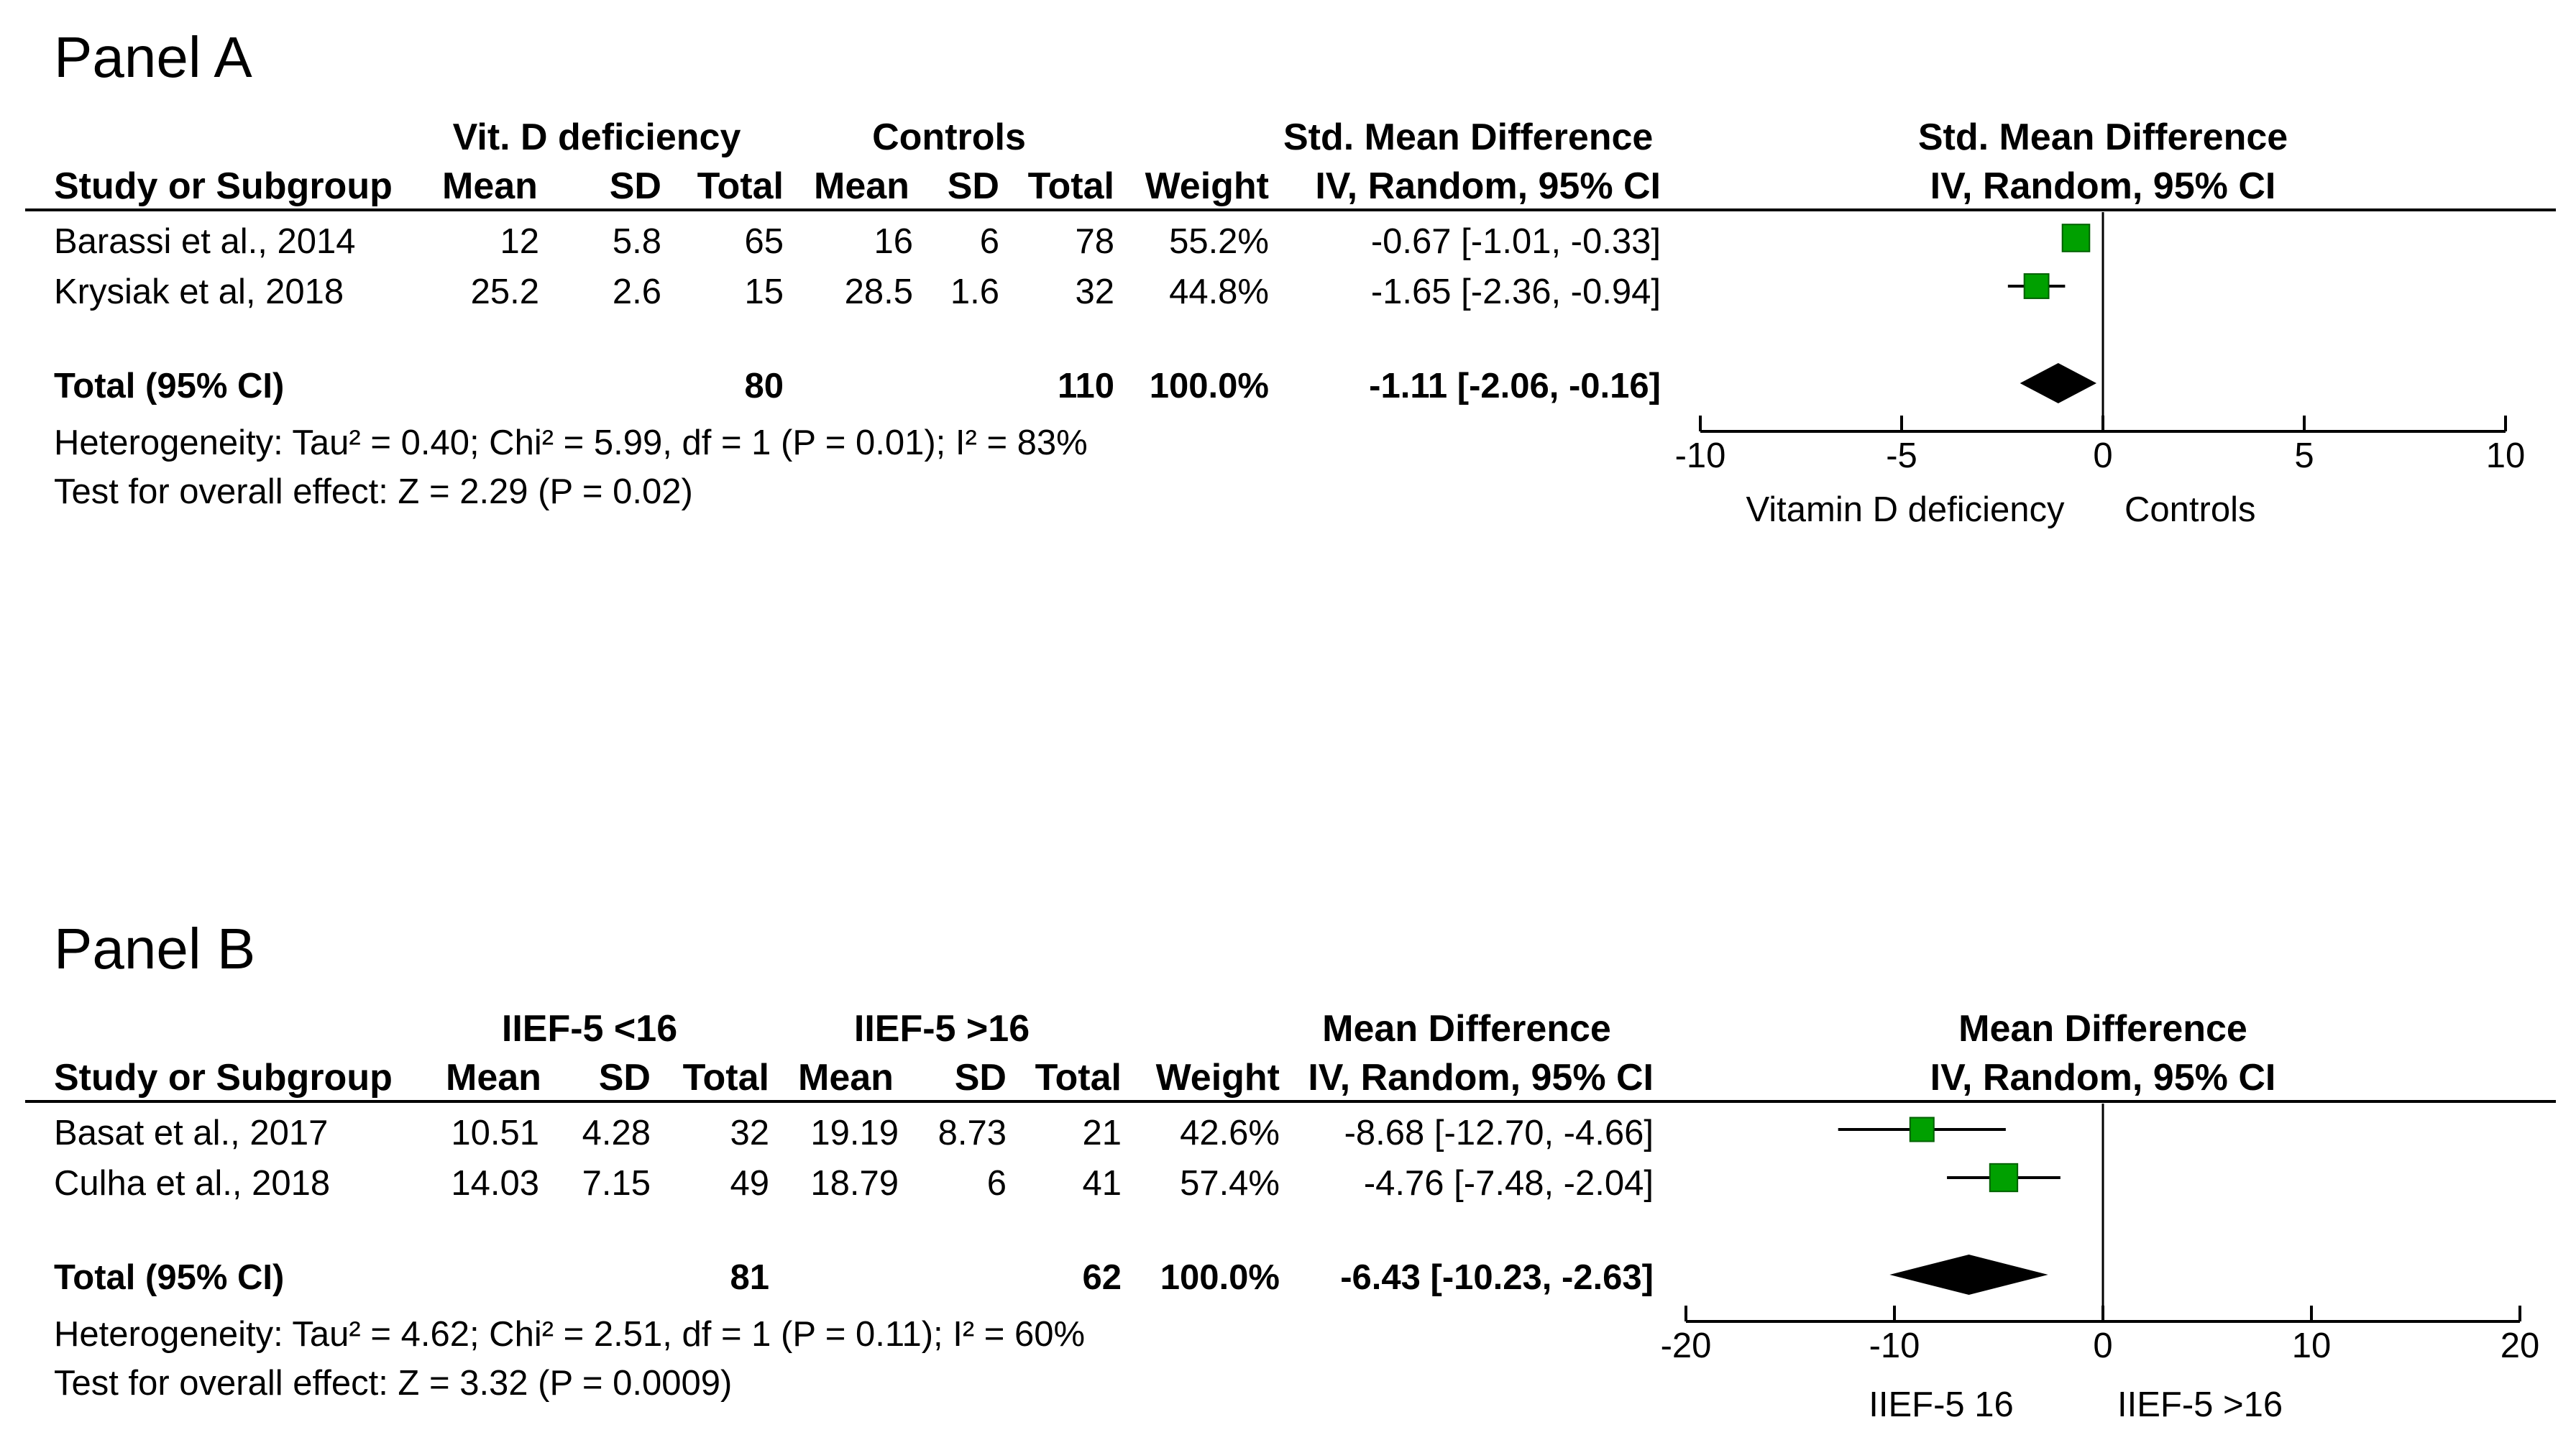 The width and height of the screenshot is (2576, 1453). I want to click on mean-2: 28.5, so click(878, 291).